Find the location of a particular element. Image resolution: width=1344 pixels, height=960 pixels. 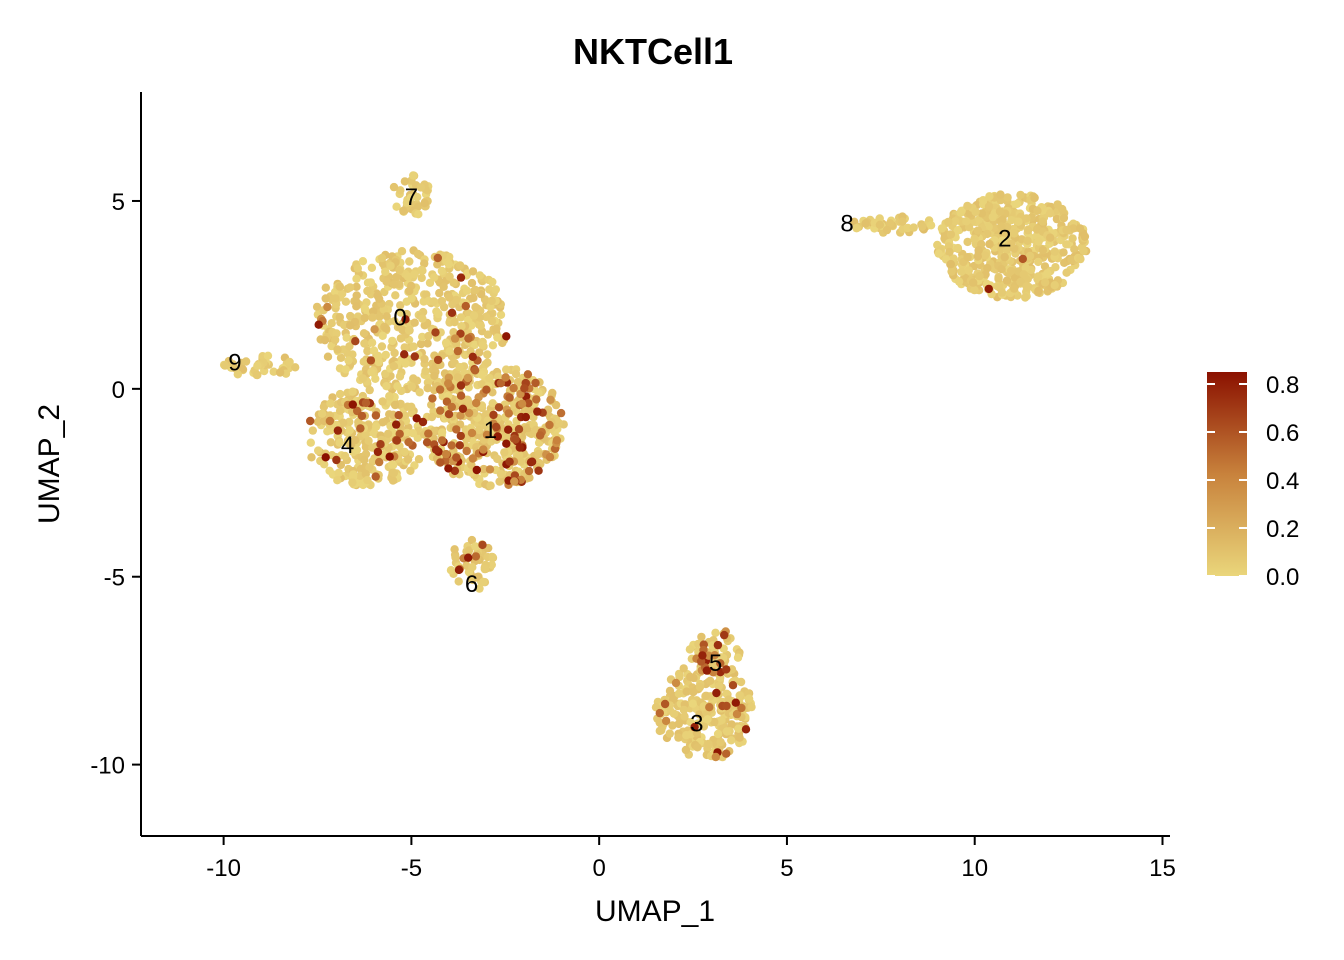

cluster-label-9: 9 is located at coordinates (234, 363).